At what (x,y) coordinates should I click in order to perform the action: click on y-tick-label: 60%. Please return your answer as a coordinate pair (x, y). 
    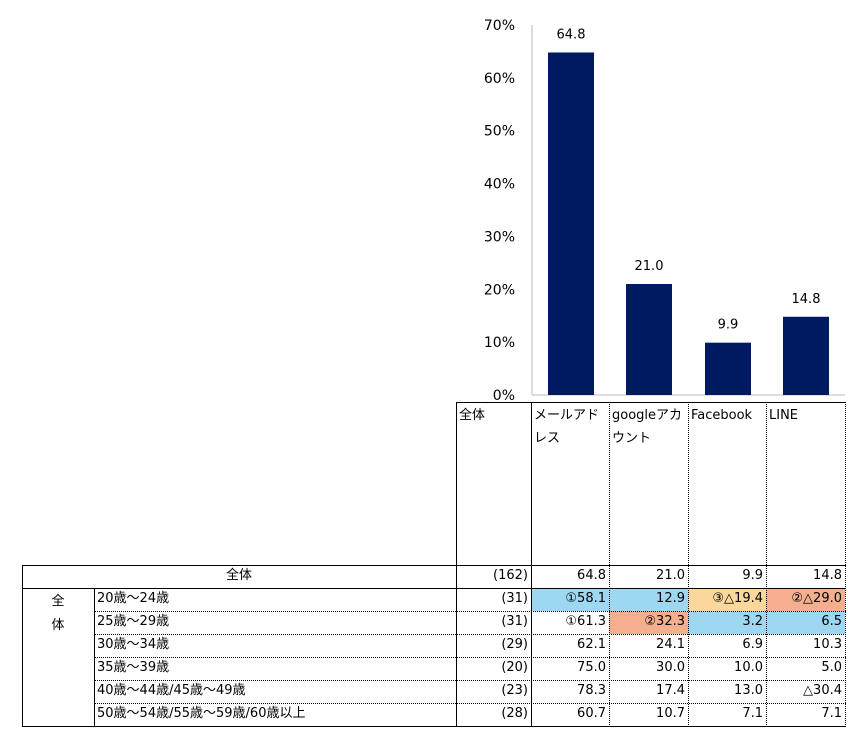
    Looking at the image, I should click on (499, 79).